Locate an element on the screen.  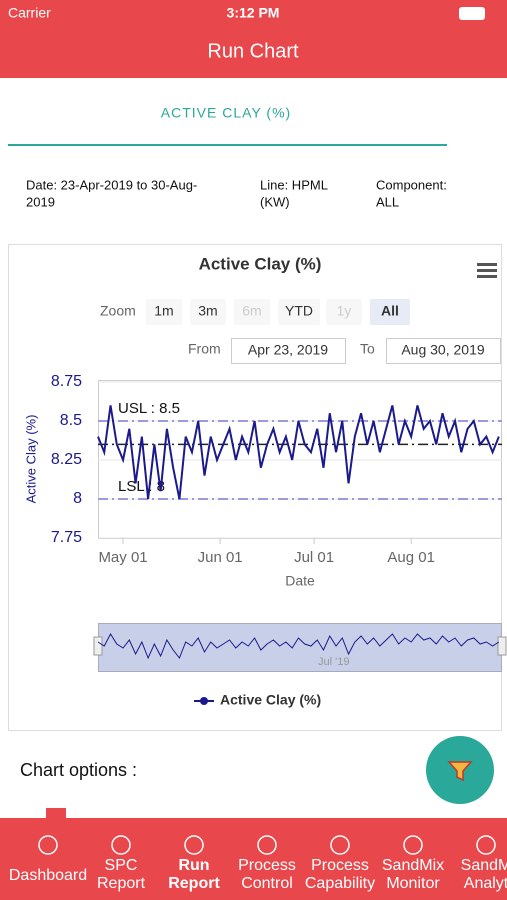
info-date: Date: 23-Apr-2019 to 30-Aug- is located at coordinates (111, 184).